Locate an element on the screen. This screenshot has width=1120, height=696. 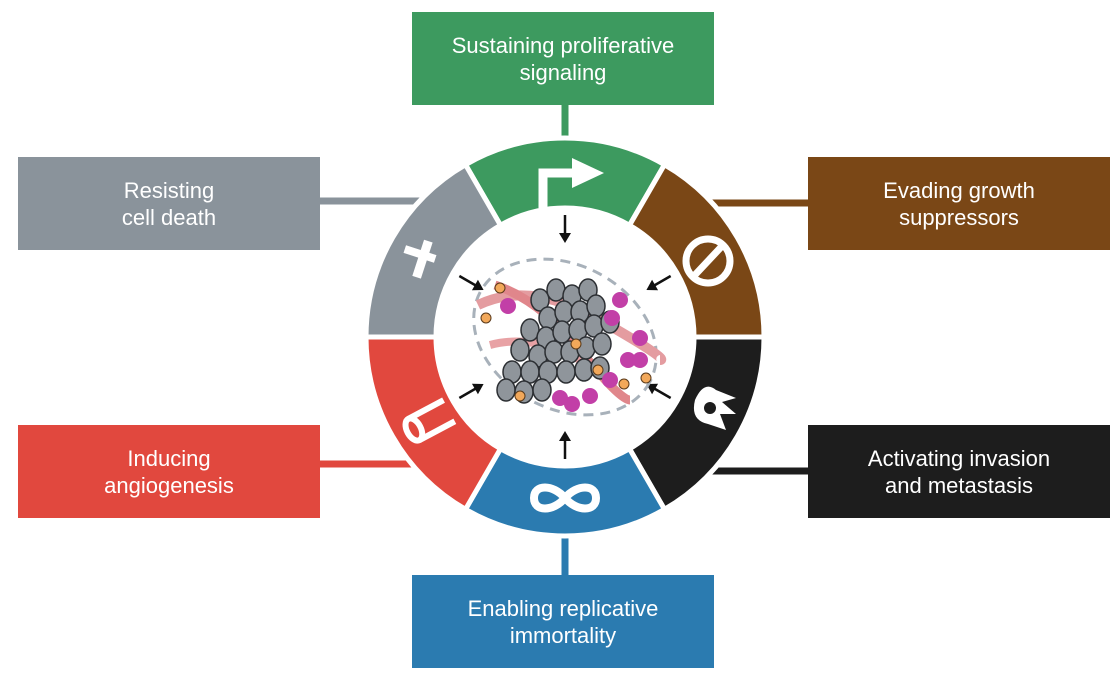
infinity-icon is located at coordinates (565, 498).